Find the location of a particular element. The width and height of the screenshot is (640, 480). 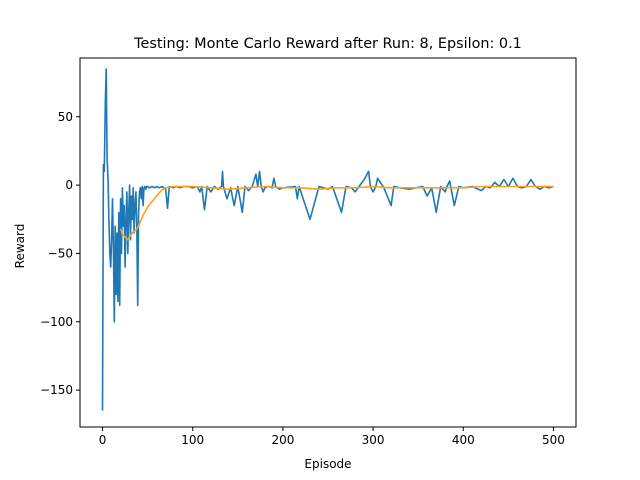

x-tick-label: 400 is located at coordinates (463, 440).